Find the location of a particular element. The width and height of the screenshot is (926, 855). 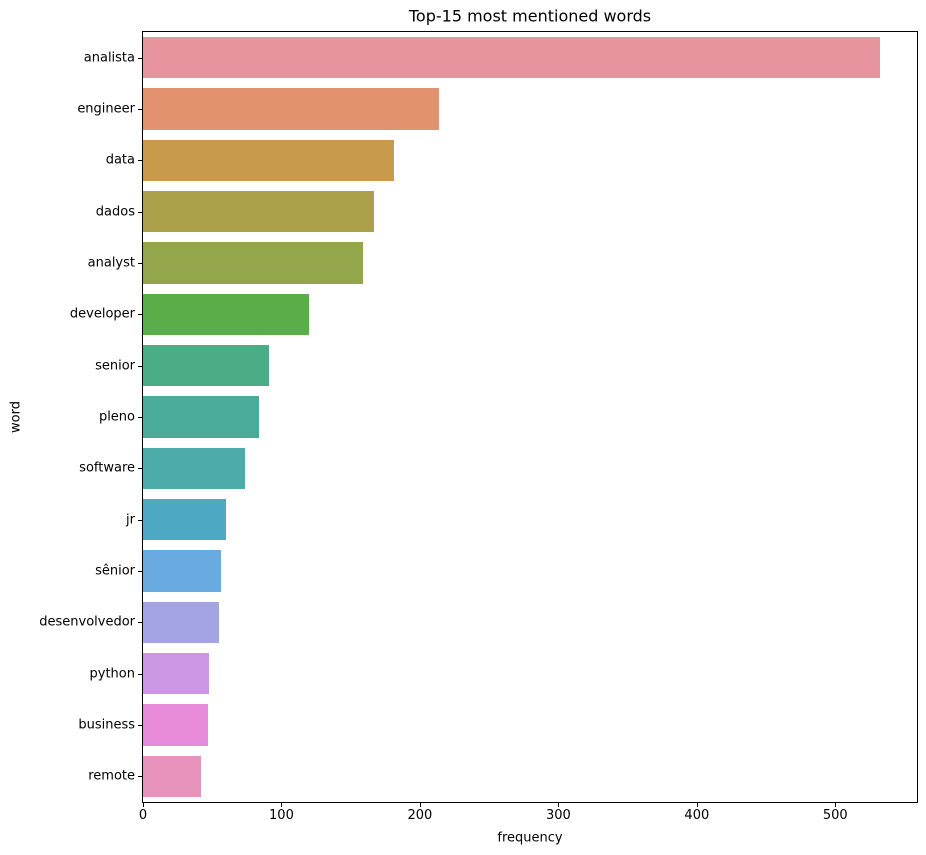

y-tick-mark-python is located at coordinates (140, 674).